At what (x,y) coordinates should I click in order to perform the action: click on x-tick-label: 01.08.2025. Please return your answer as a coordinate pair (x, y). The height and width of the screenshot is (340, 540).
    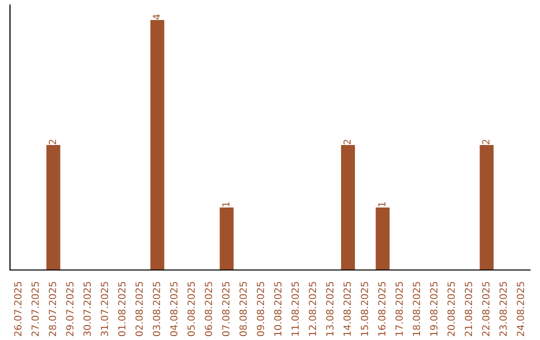
    Looking at the image, I should click on (122, 309).